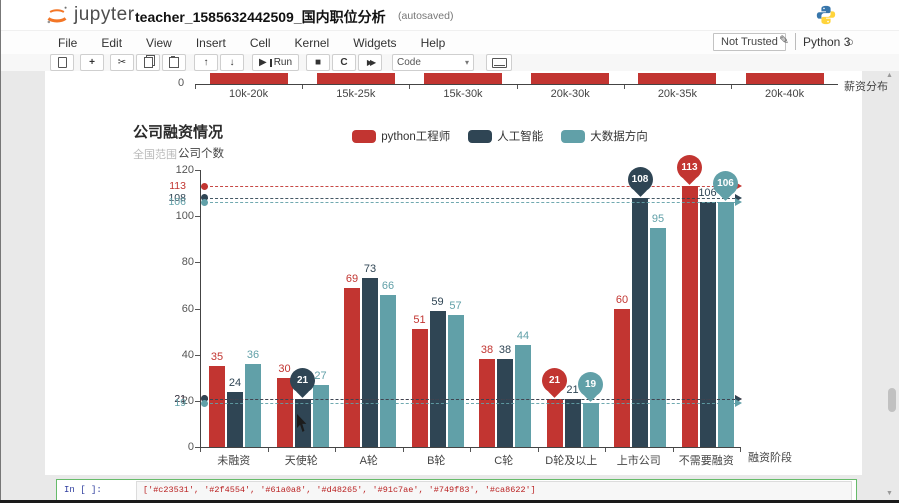  What do you see at coordinates (505, 136) in the screenshot?
I see `legend-item-1: 人工智能` at bounding box center [505, 136].